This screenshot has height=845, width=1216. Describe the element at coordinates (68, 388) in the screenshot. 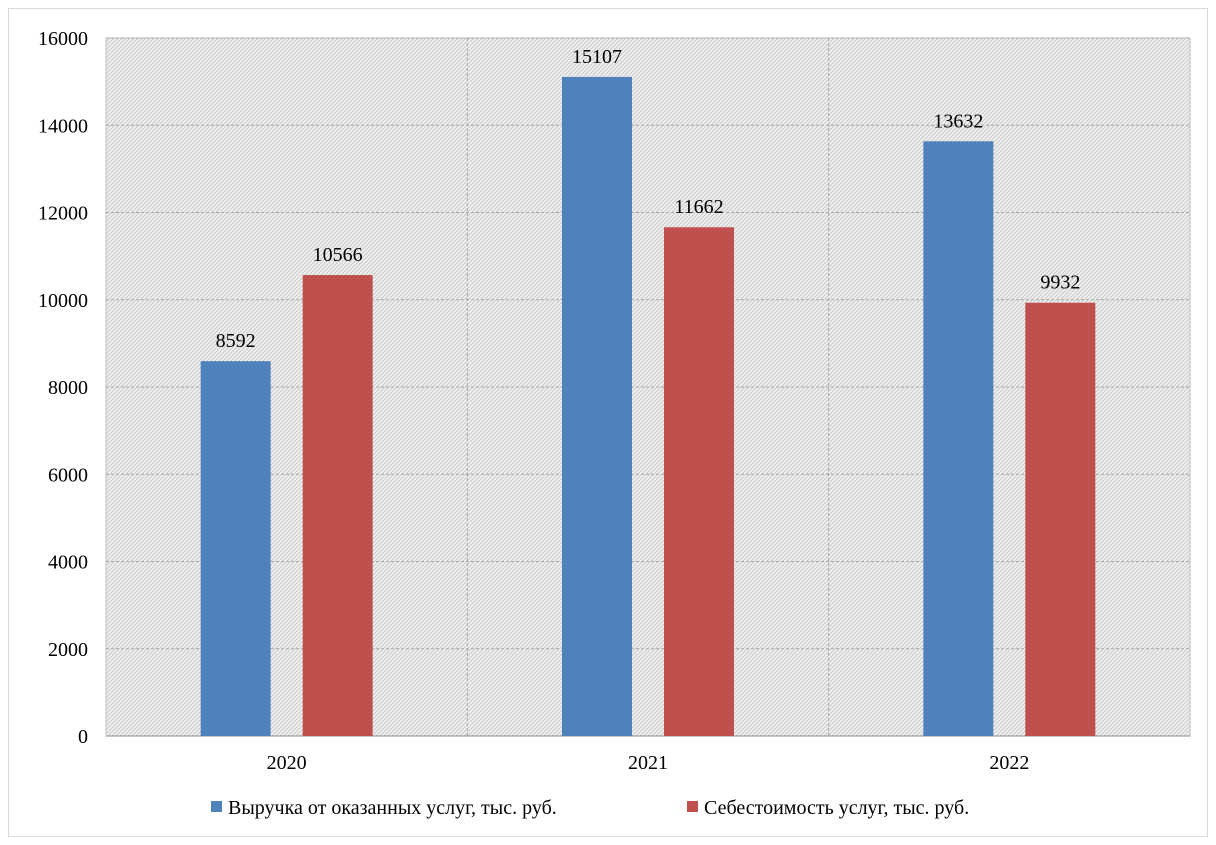

I see `y-tick-label: 8000` at that location.